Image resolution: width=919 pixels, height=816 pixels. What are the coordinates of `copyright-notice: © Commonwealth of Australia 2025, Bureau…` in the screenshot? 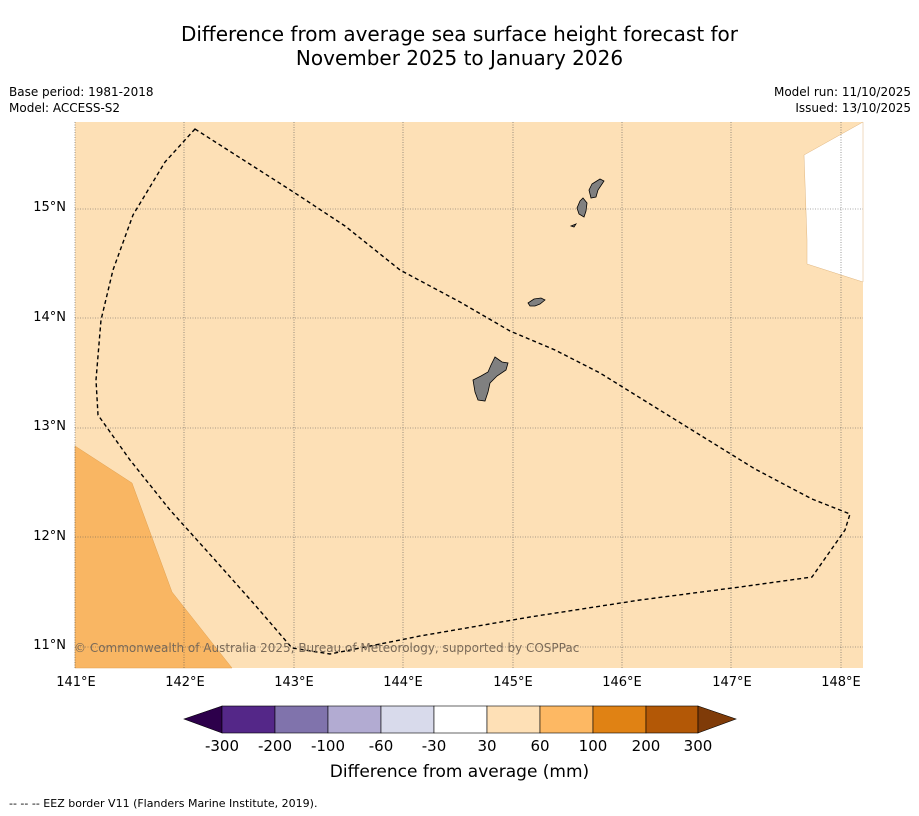 It's located at (327, 648).